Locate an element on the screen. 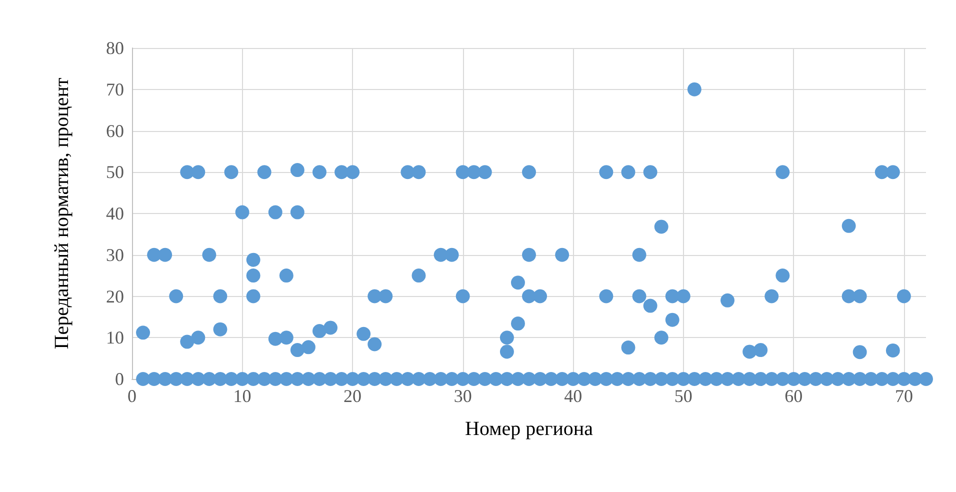  x-tick-label: 40 is located at coordinates (573, 396).